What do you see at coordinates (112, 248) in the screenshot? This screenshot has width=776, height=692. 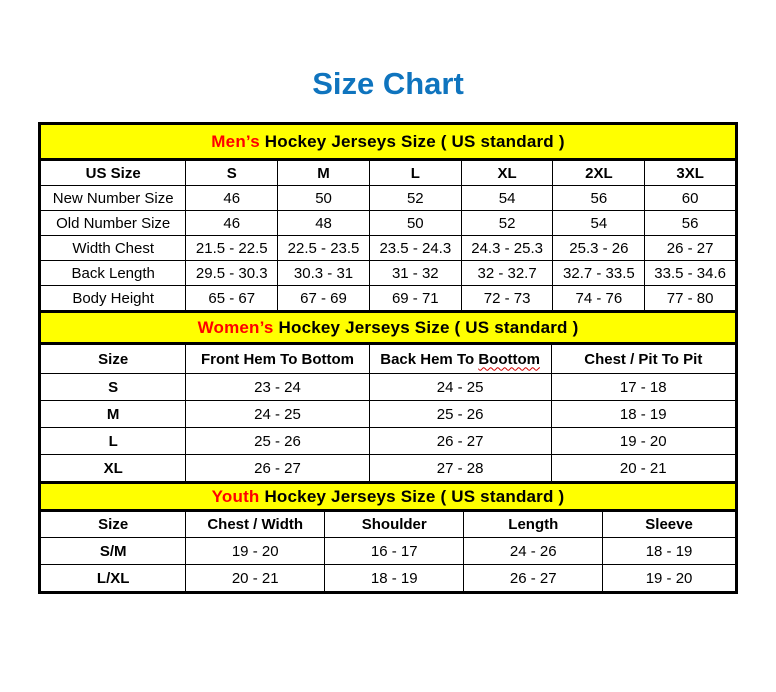 I see `row-label: Width Chest` at bounding box center [112, 248].